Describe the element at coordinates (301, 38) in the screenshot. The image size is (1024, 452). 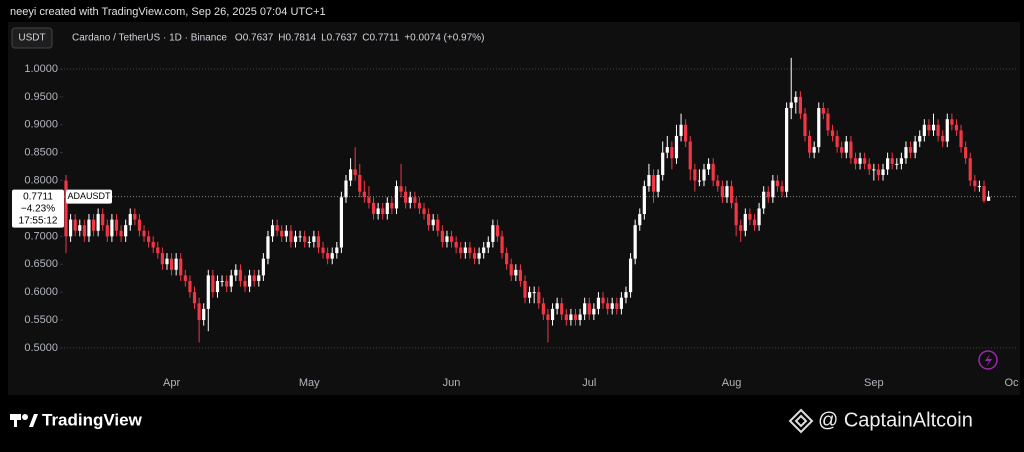
I see `ohlc-value: 0.7814` at that location.